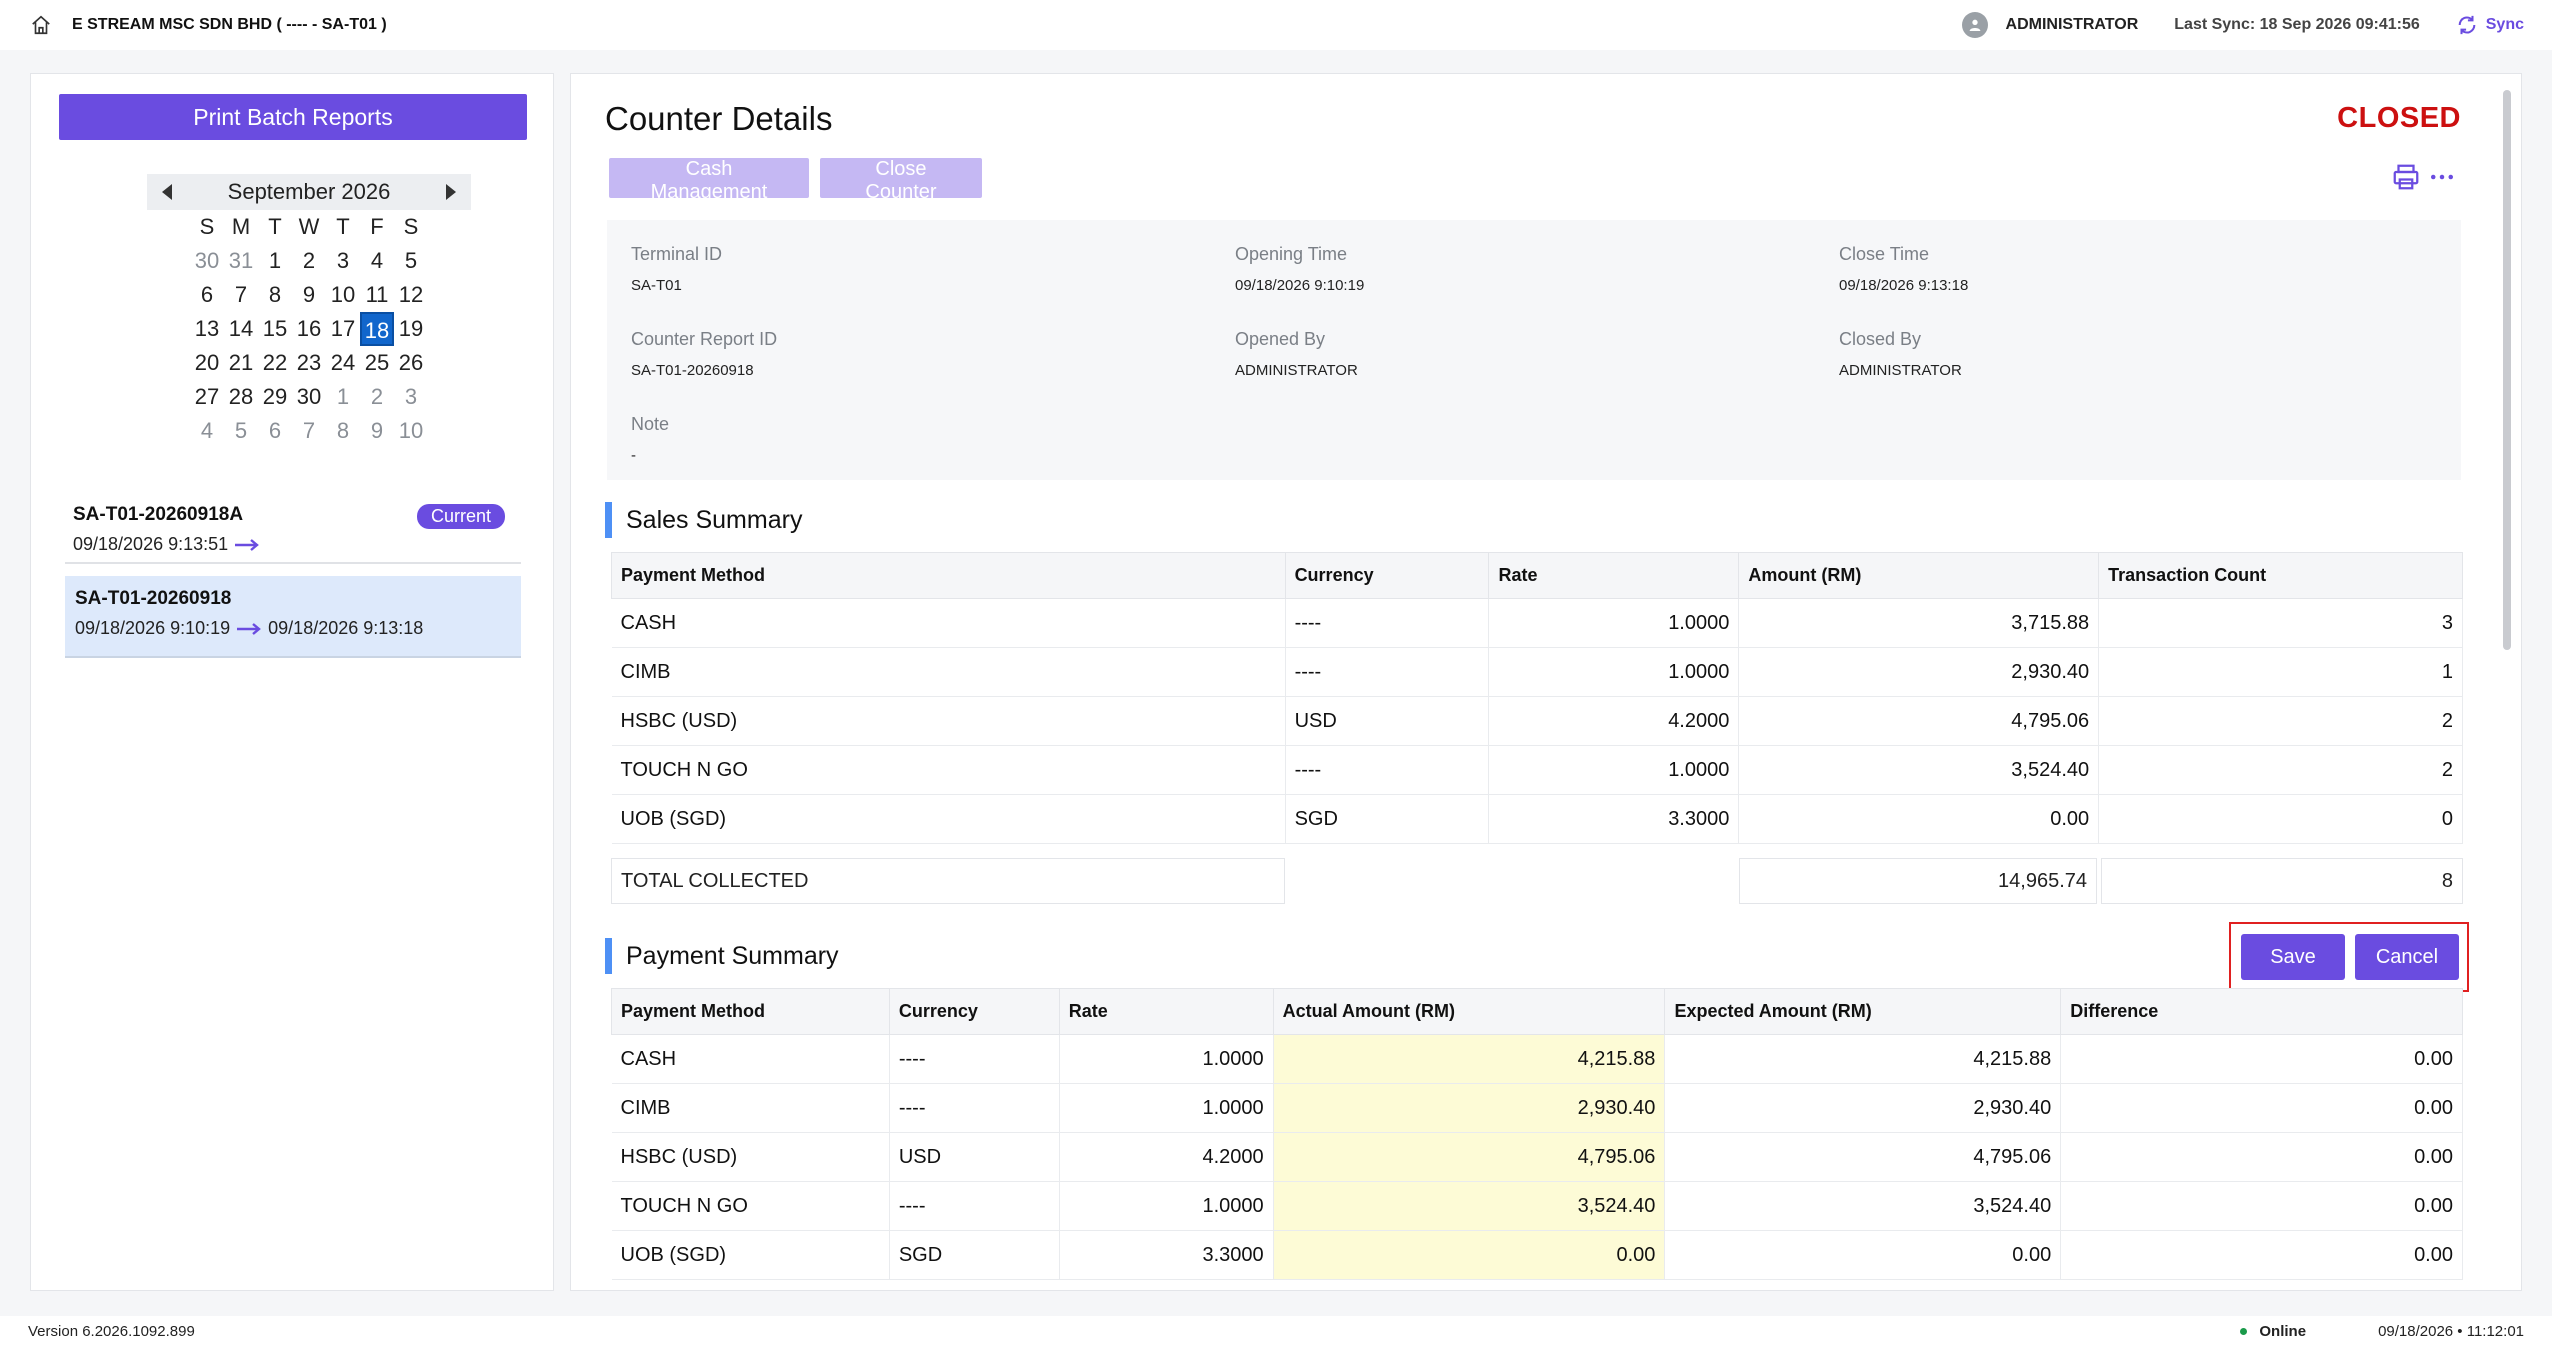  Describe the element at coordinates (2442, 177) in the screenshot. I see `more-options-icon` at that location.